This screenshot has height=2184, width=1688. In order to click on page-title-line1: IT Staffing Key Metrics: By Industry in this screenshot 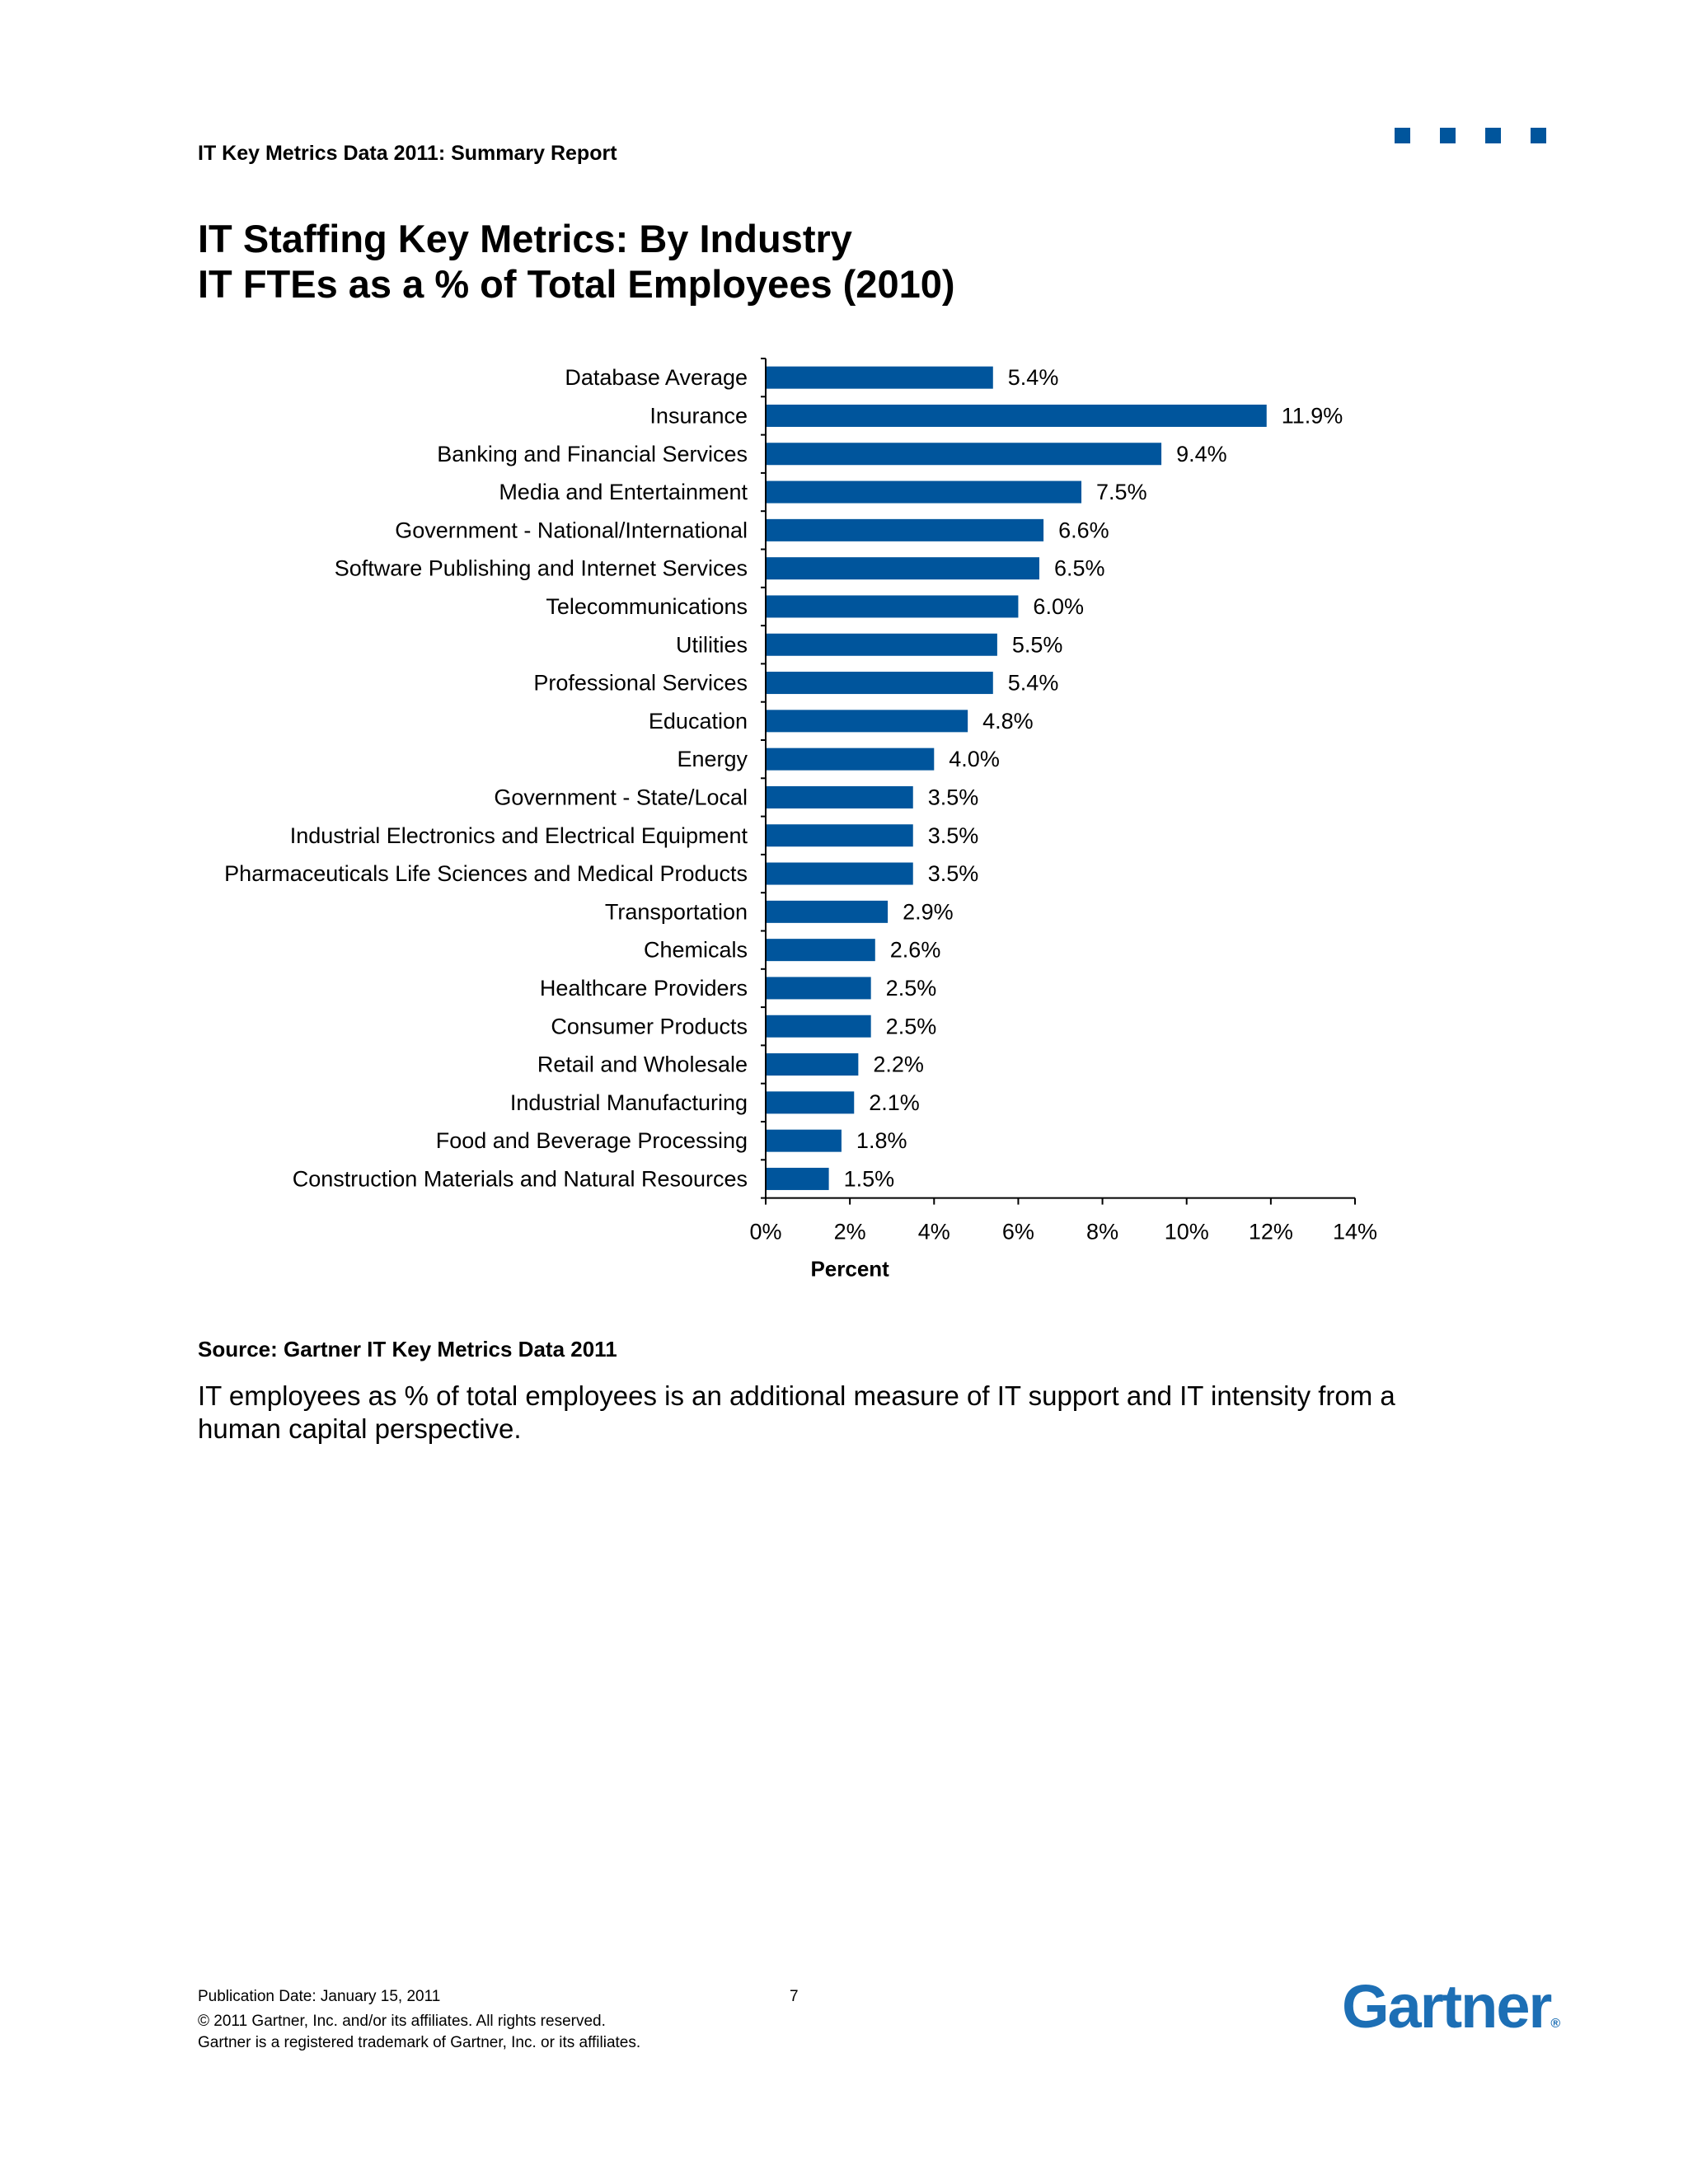, I will do `click(525, 238)`.